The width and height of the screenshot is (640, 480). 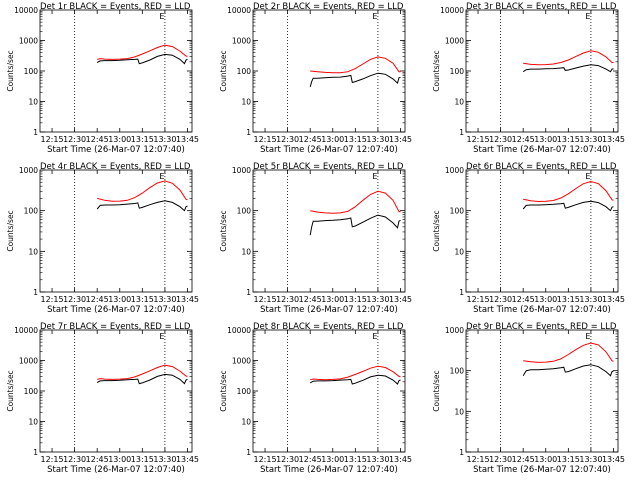 I want to click on chart-title: Det 5r BLACK = Events, RED = LLD, so click(x=328, y=167).